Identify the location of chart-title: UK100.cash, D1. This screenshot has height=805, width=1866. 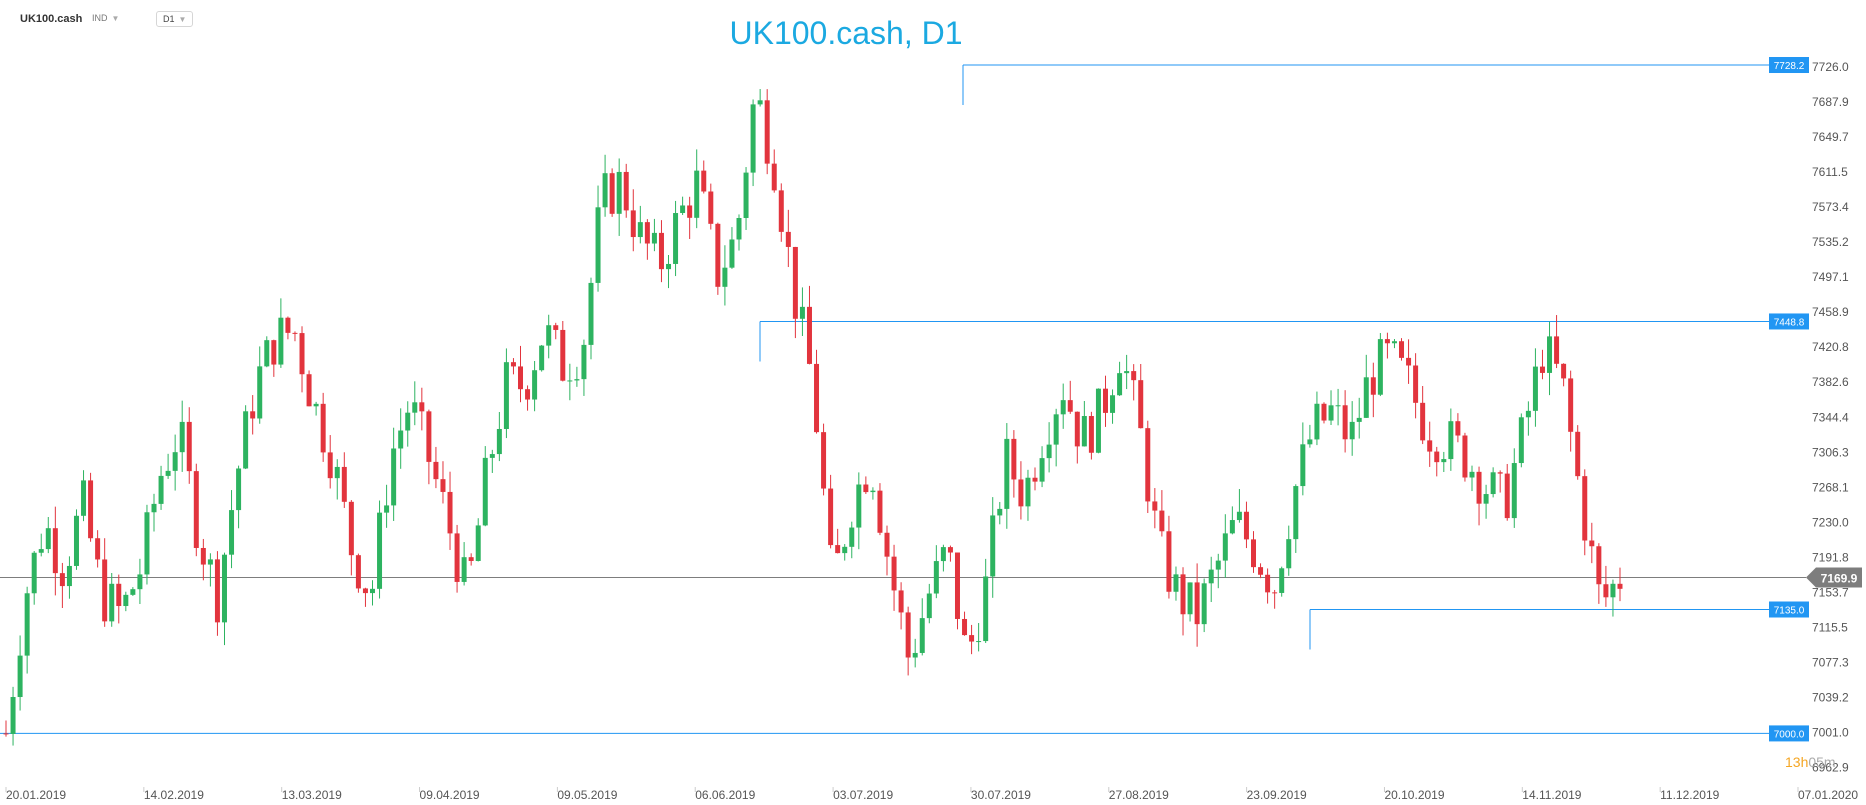
(845, 33).